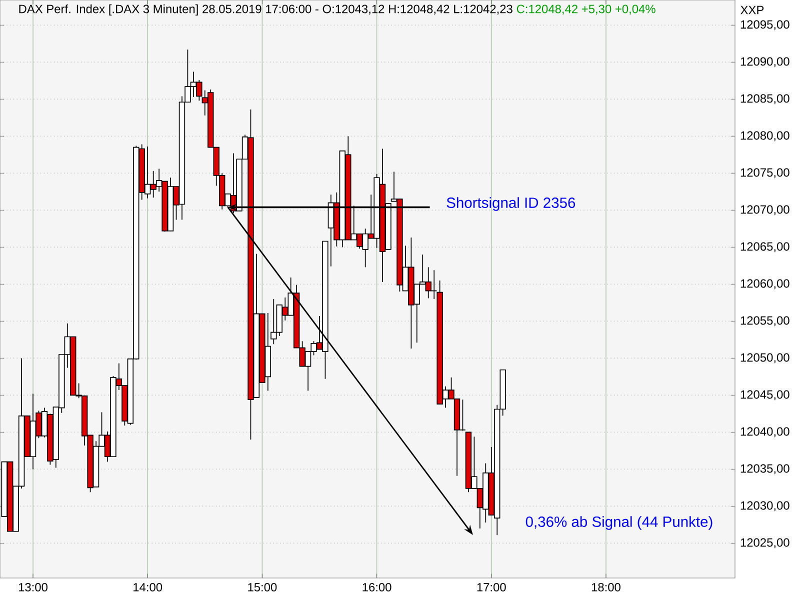 The image size is (800, 600). What do you see at coordinates (491, 587) in the screenshot?
I see `x-tick-label: 17:00` at bounding box center [491, 587].